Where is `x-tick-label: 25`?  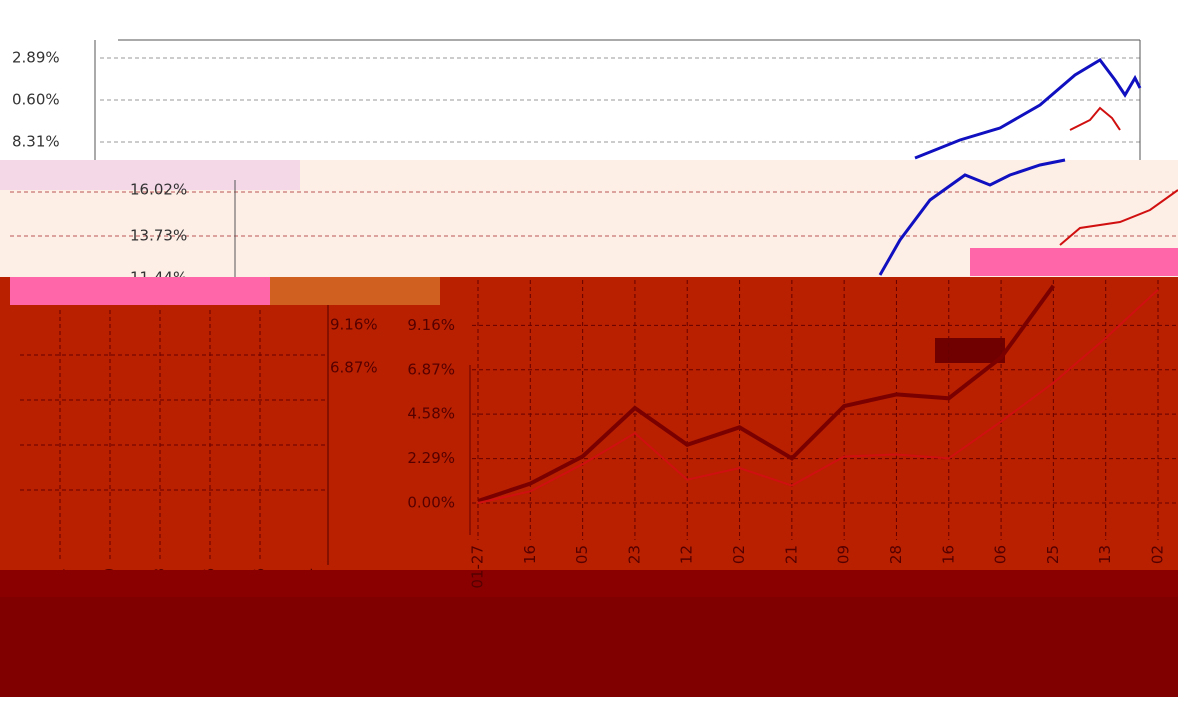
x-tick-label: 25 is located at coordinates (1053, 554).